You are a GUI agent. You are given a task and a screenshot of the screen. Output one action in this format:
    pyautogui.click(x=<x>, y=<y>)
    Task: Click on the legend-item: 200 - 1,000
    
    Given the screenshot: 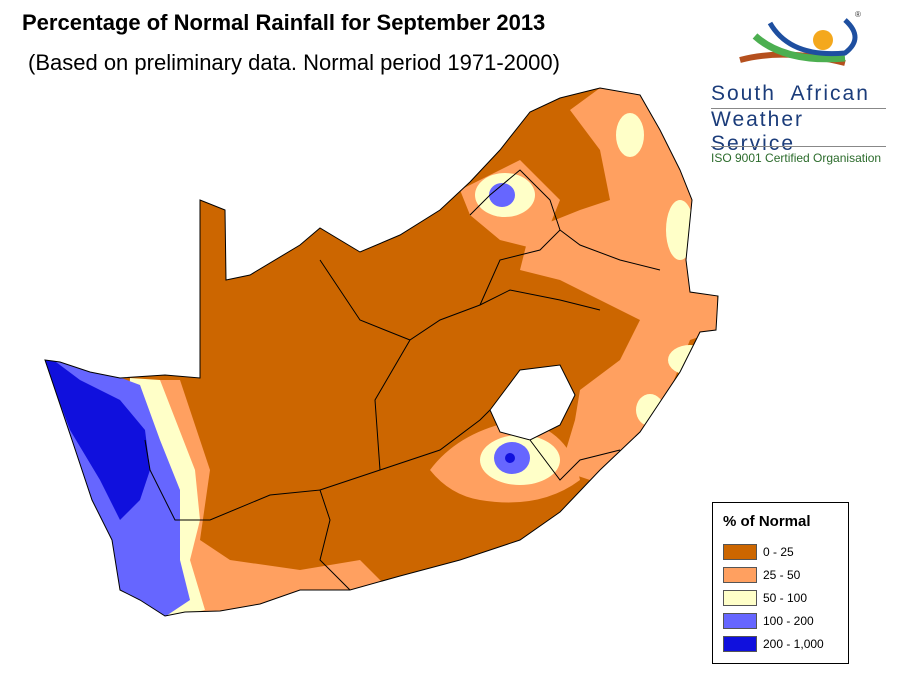 What is the action you would take?
    pyautogui.click(x=773, y=644)
    